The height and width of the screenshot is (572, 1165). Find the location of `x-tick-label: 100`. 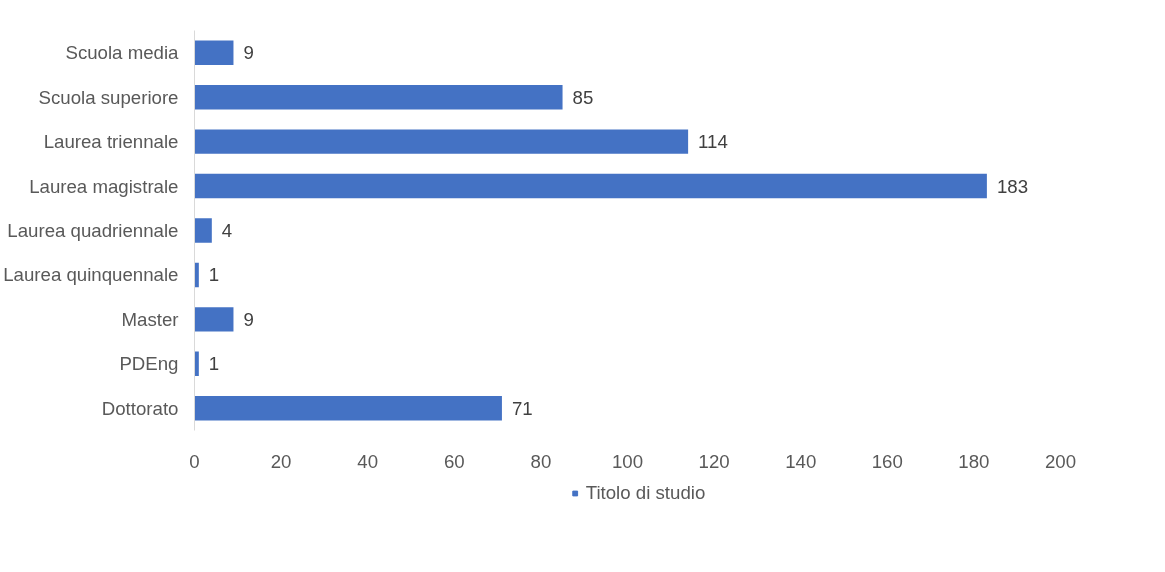

x-tick-label: 100 is located at coordinates (627, 461).